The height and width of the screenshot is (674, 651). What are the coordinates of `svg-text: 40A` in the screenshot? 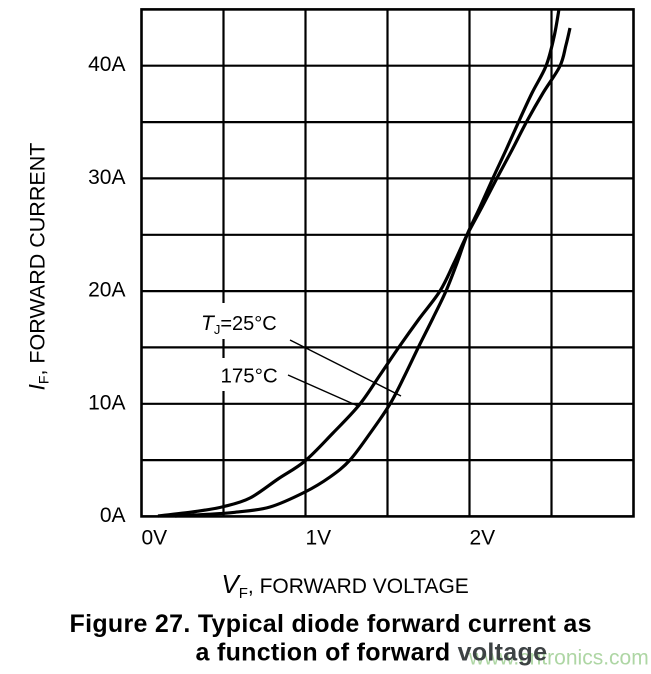 It's located at (106, 64).